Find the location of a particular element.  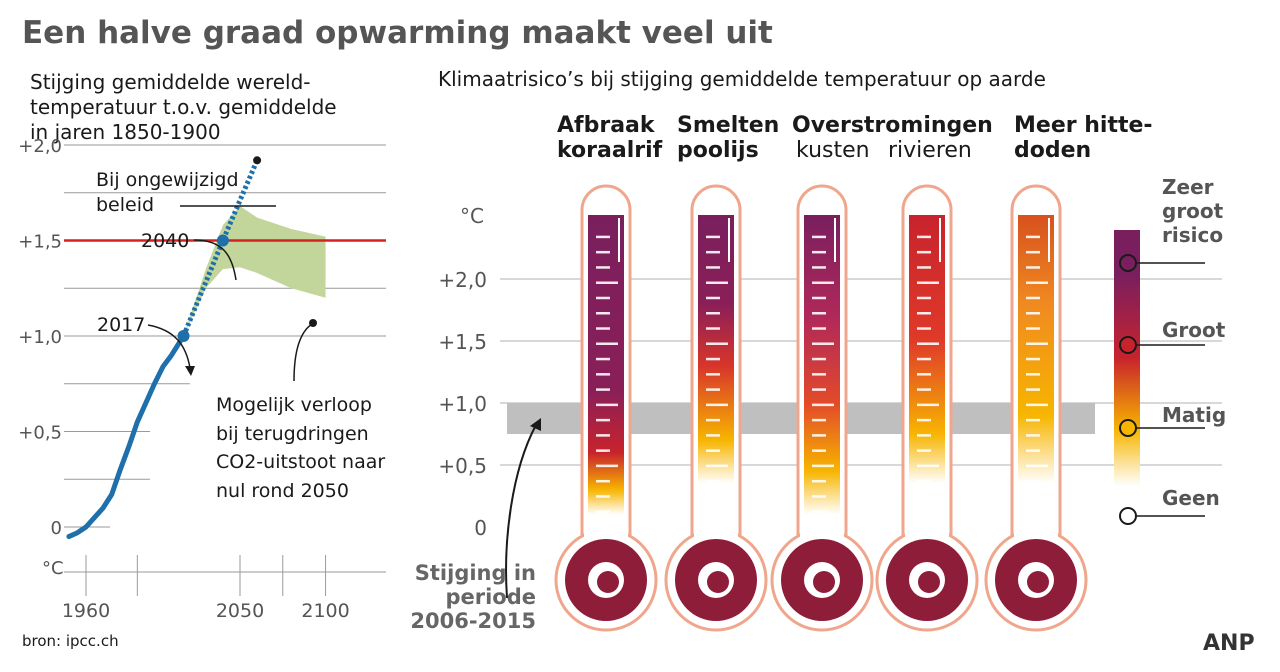

leader-2040 is located at coordinates (215, 260).